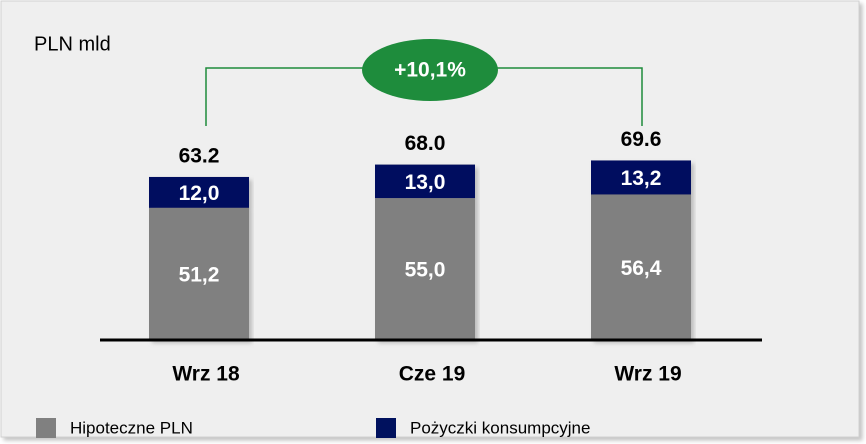 The width and height of the screenshot is (866, 444). What do you see at coordinates (206, 374) in the screenshot?
I see `x-tick-label: Wrz 18` at bounding box center [206, 374].